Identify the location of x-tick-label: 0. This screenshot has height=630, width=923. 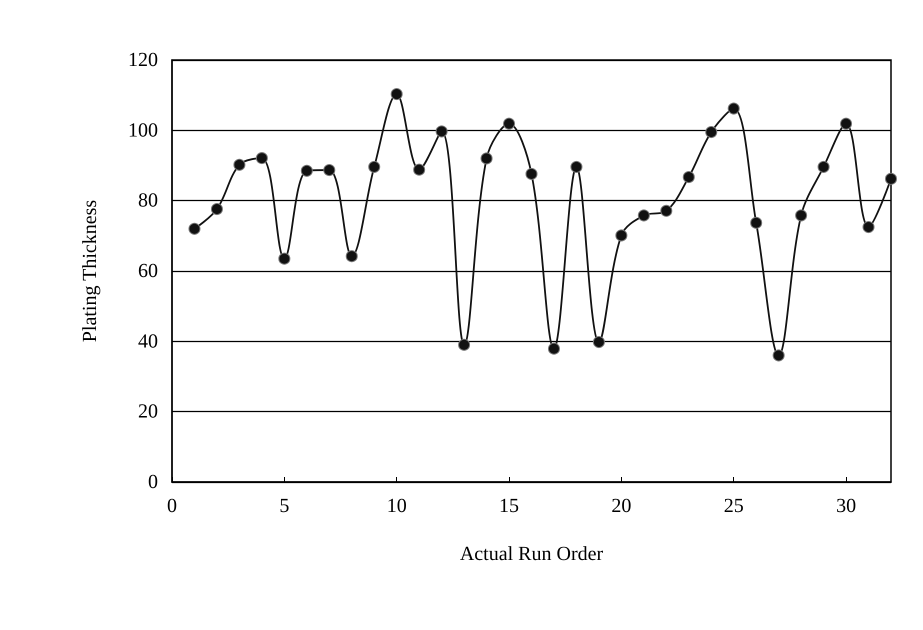
(172, 506).